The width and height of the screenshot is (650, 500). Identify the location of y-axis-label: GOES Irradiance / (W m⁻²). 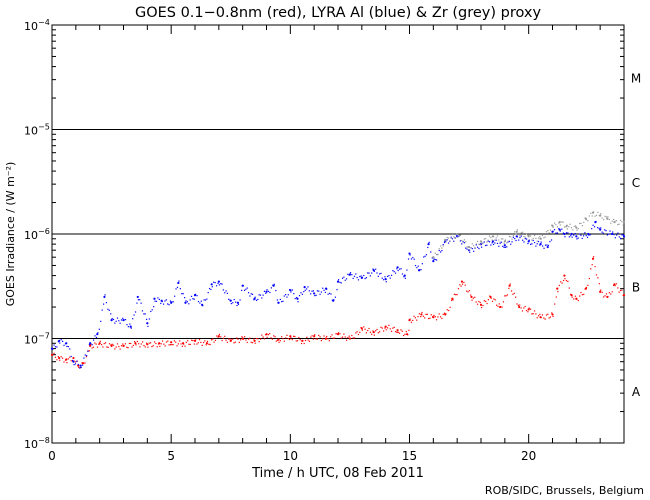
(10, 234).